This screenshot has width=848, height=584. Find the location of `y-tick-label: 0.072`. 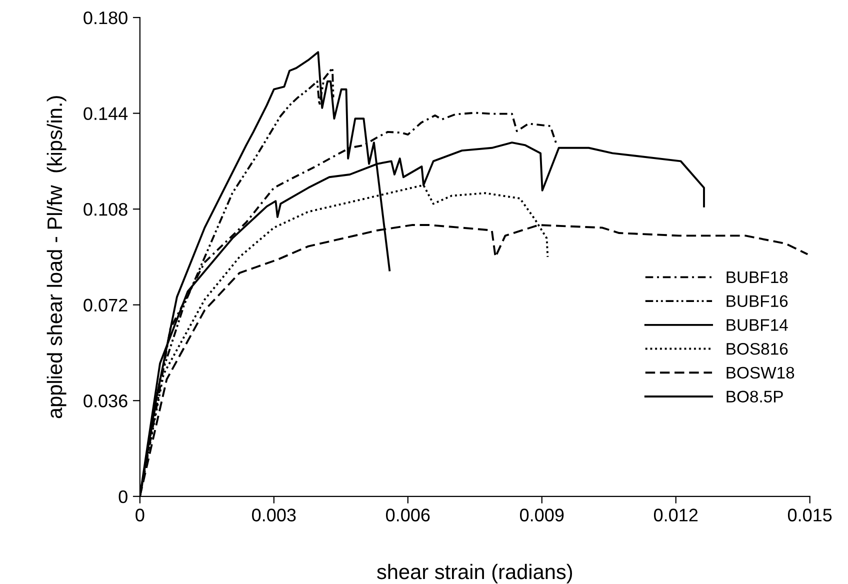

y-tick-label: 0.072 is located at coordinates (106, 305).